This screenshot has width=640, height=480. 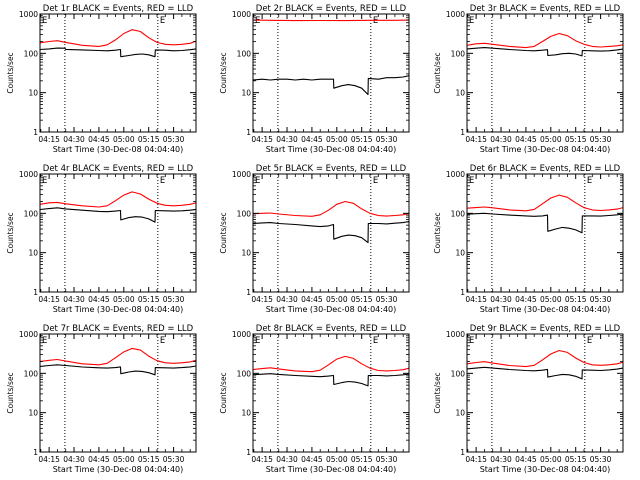 What do you see at coordinates (331, 329) in the screenshot?
I see `panel-title: Det 8r BLACK = Events, RED = LLD` at bounding box center [331, 329].